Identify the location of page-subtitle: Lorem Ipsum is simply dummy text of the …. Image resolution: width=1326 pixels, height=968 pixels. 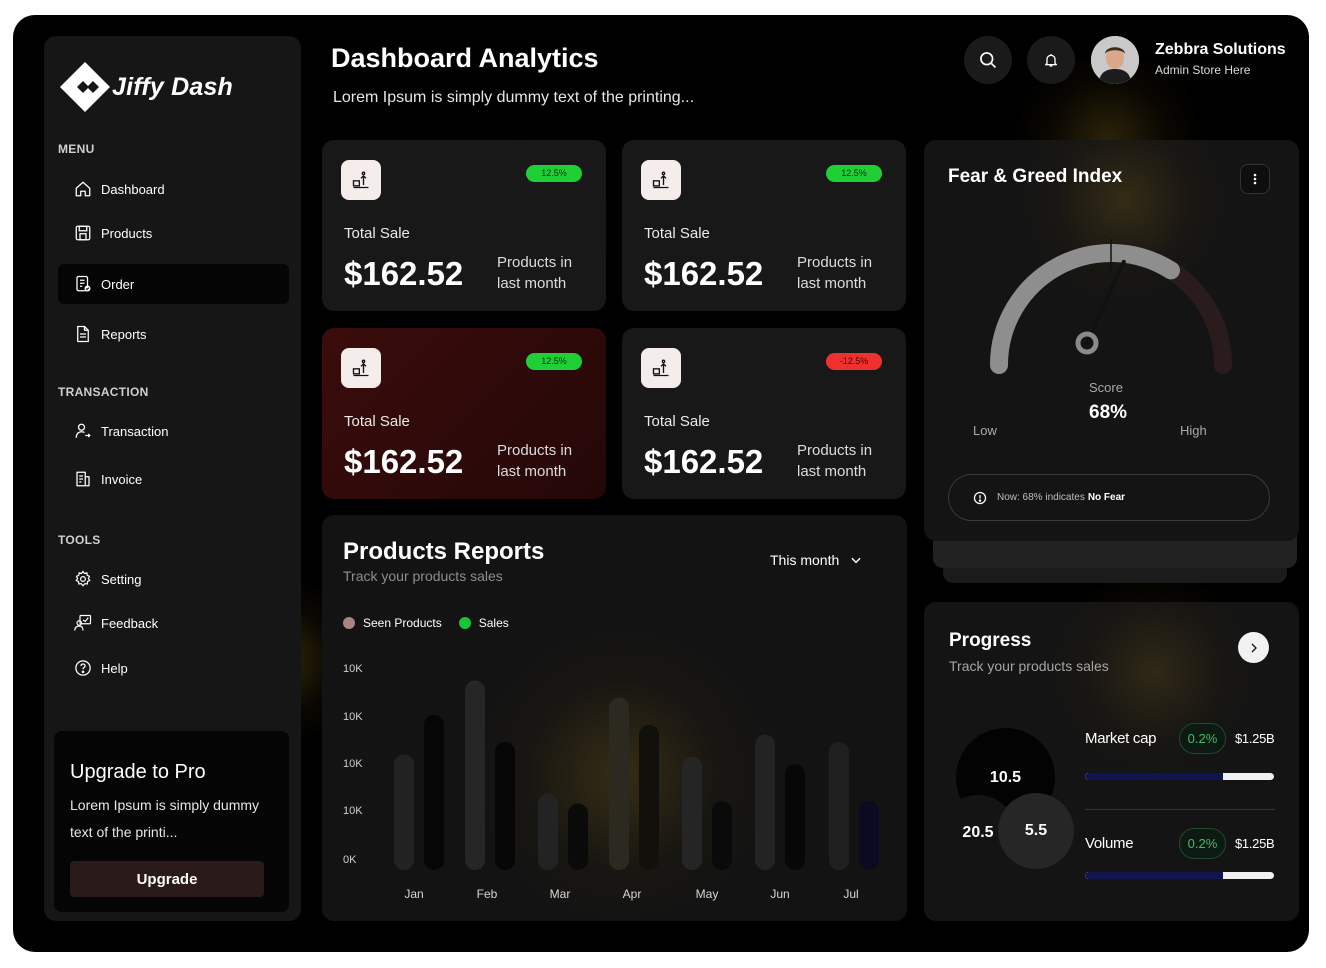
(514, 97).